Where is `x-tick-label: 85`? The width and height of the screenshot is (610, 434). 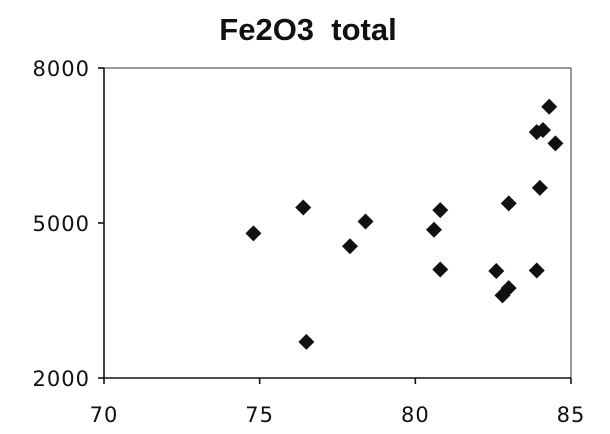 x-tick-label: 85 is located at coordinates (571, 415).